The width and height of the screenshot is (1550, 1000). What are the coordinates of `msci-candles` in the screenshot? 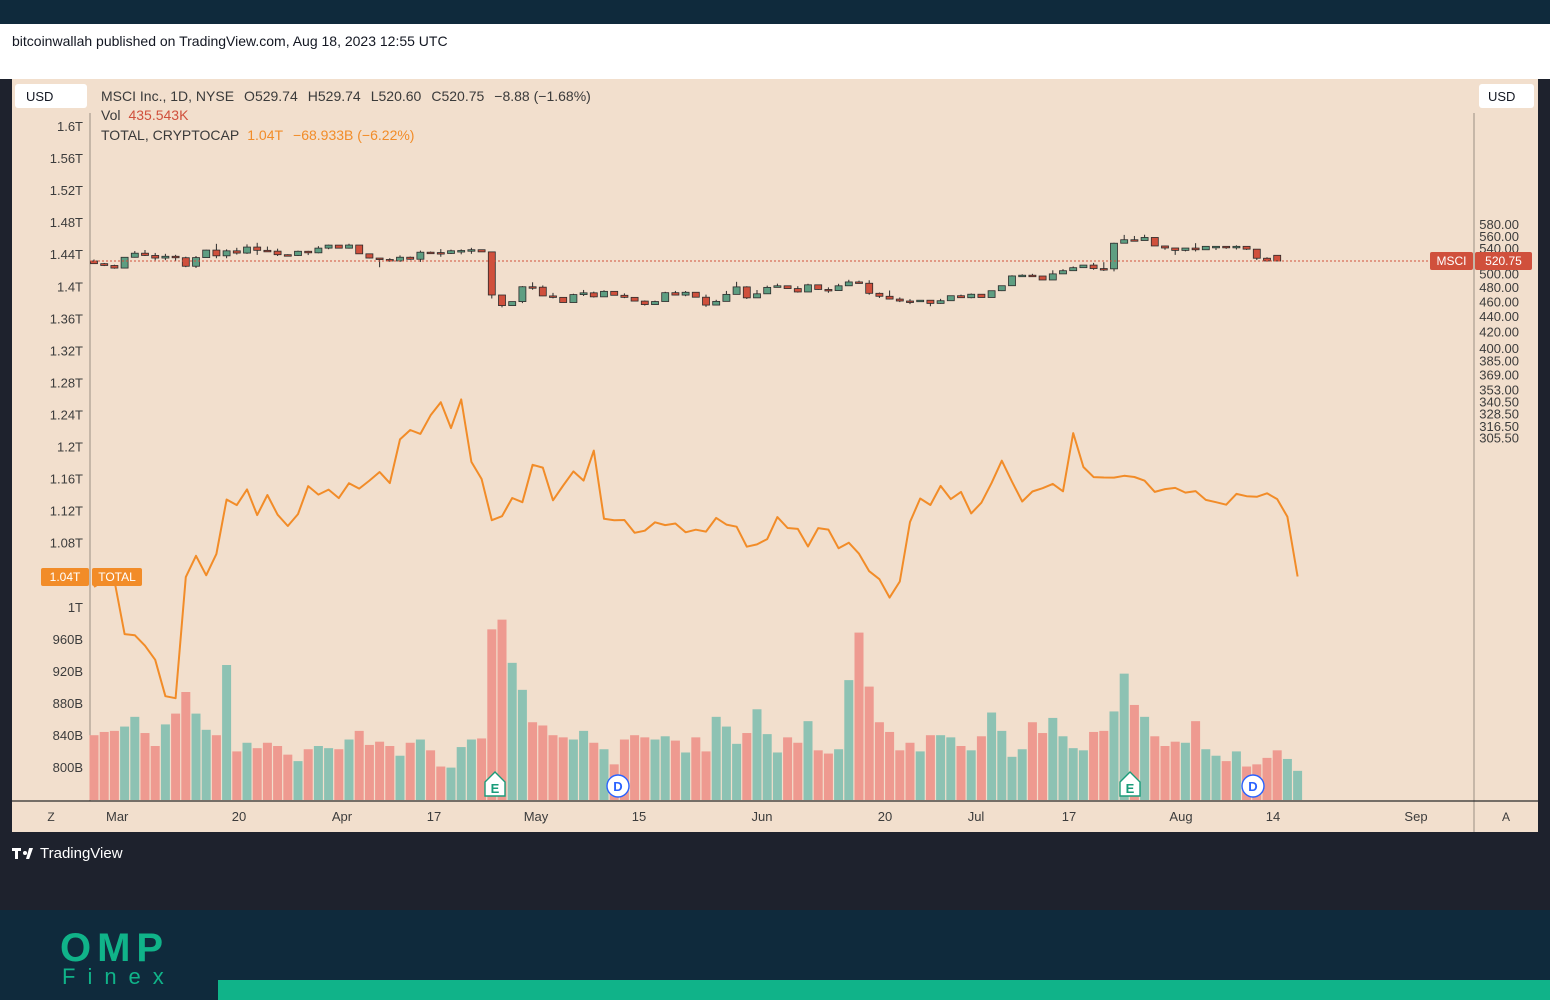 It's located at (686, 271).